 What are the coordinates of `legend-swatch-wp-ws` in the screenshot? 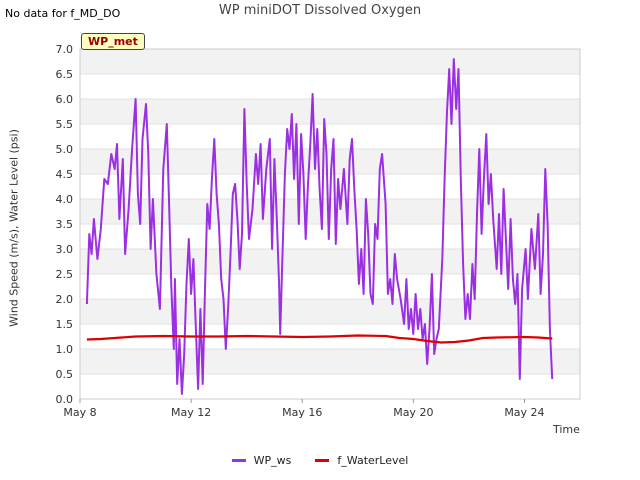 It's located at (238, 460).